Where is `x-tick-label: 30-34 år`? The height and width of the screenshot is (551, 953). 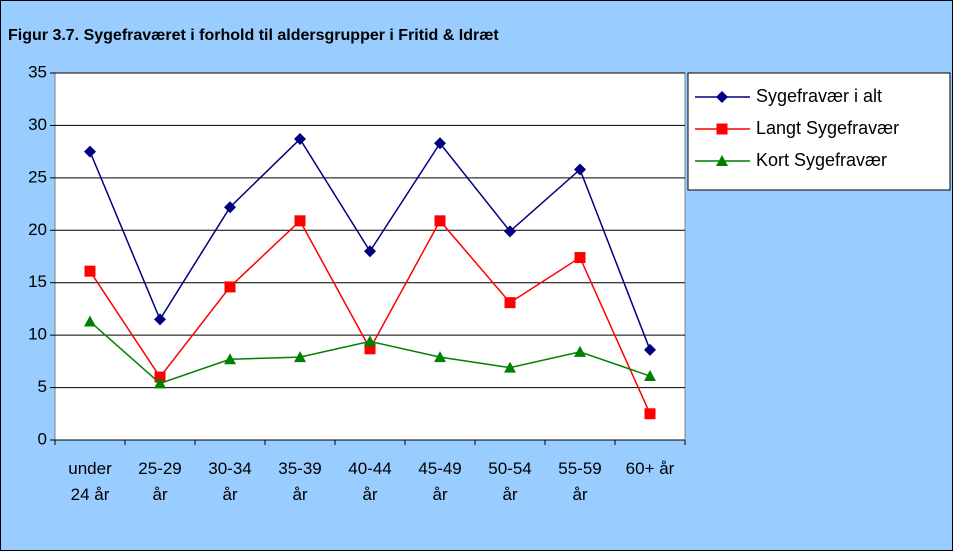 x-tick-label: 30-34 år is located at coordinates (230, 481).